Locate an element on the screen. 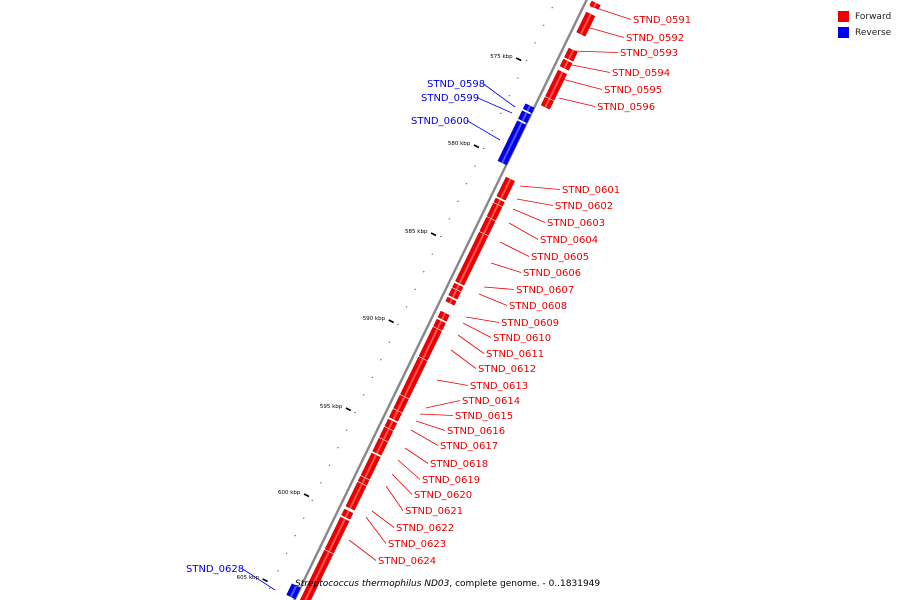 Image resolution: width=900 pixels, height=600 pixels. scale-tick-label: 595 kbp is located at coordinates (331, 407).